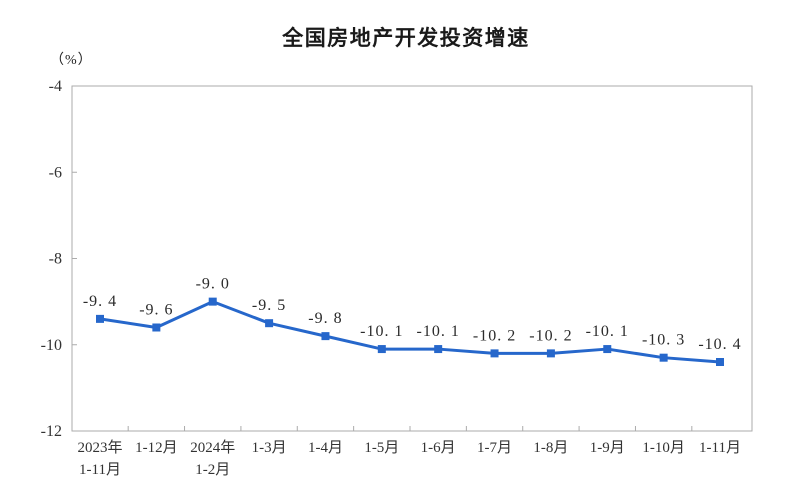 This screenshot has height=500, width=800. What do you see at coordinates (55, 86) in the screenshot?
I see `y-axis-tick-label: -4` at bounding box center [55, 86].